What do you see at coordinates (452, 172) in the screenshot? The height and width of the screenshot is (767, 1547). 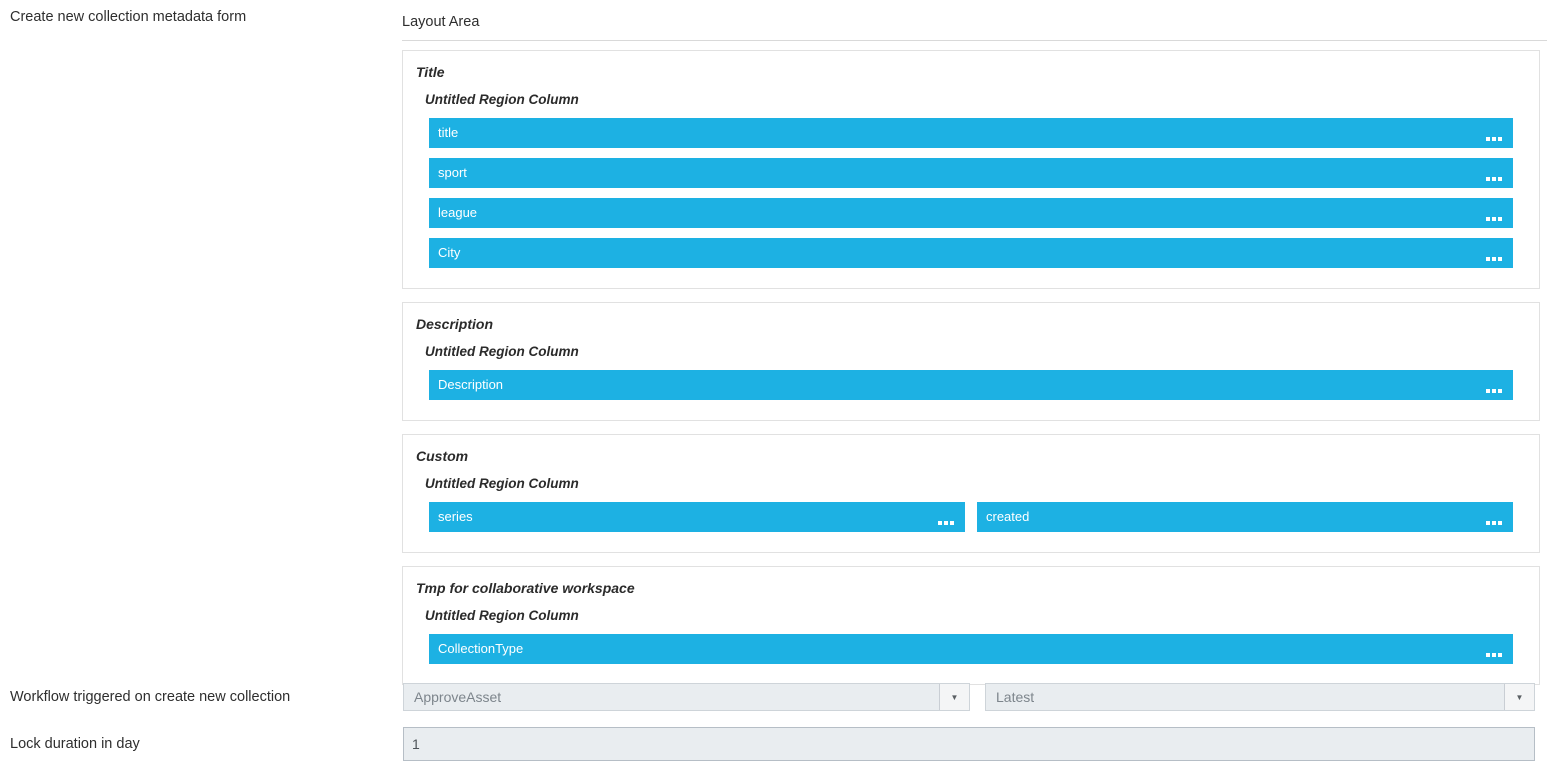 I see `field-bar-label: sport` at bounding box center [452, 172].